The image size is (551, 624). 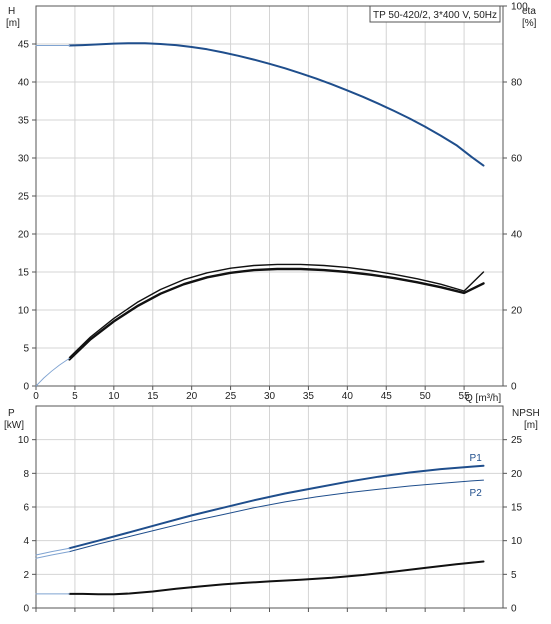 What do you see at coordinates (276, 516) in the screenshot?
I see `bottom-series-p2` at bounding box center [276, 516].